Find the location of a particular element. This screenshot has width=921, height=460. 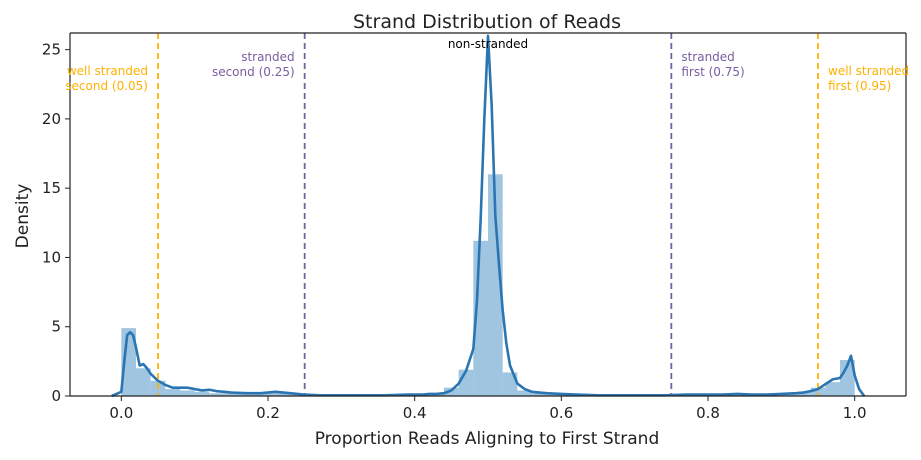

y-tick-label: 25 is located at coordinates (51, 50).